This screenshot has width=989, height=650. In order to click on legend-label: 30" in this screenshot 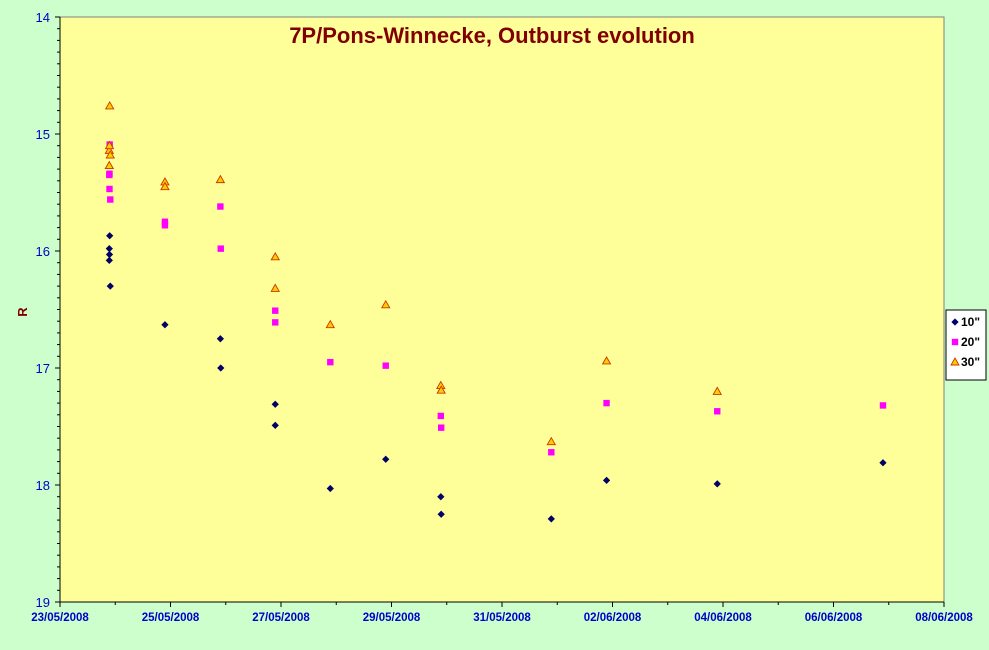, I will do `click(970, 362)`.